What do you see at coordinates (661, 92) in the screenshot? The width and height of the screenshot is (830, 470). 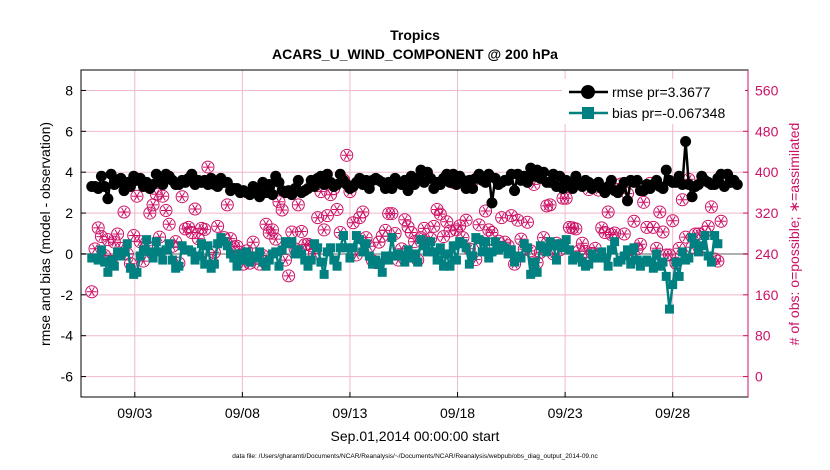 I see `legend-rmse-label: rmse pr=3.3677` at bounding box center [661, 92].